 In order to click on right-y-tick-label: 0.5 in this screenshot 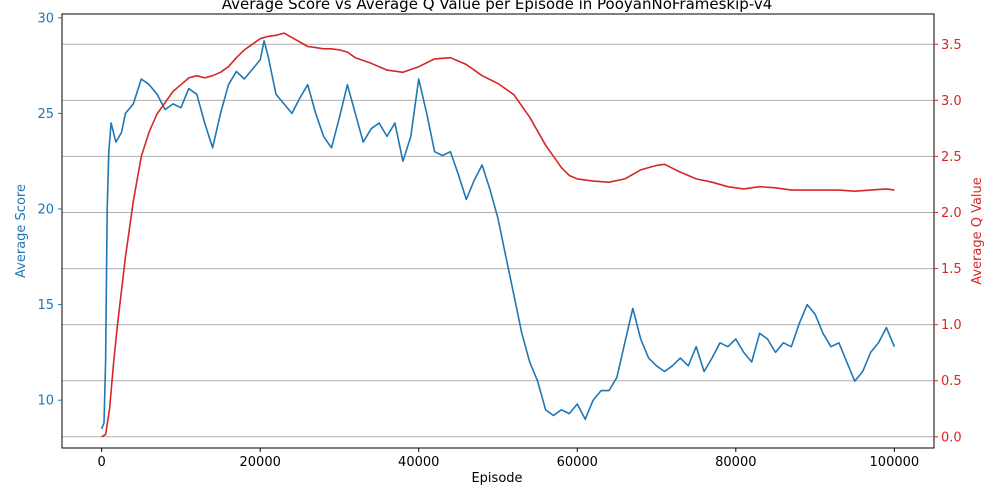, I will do `click(951, 381)`.